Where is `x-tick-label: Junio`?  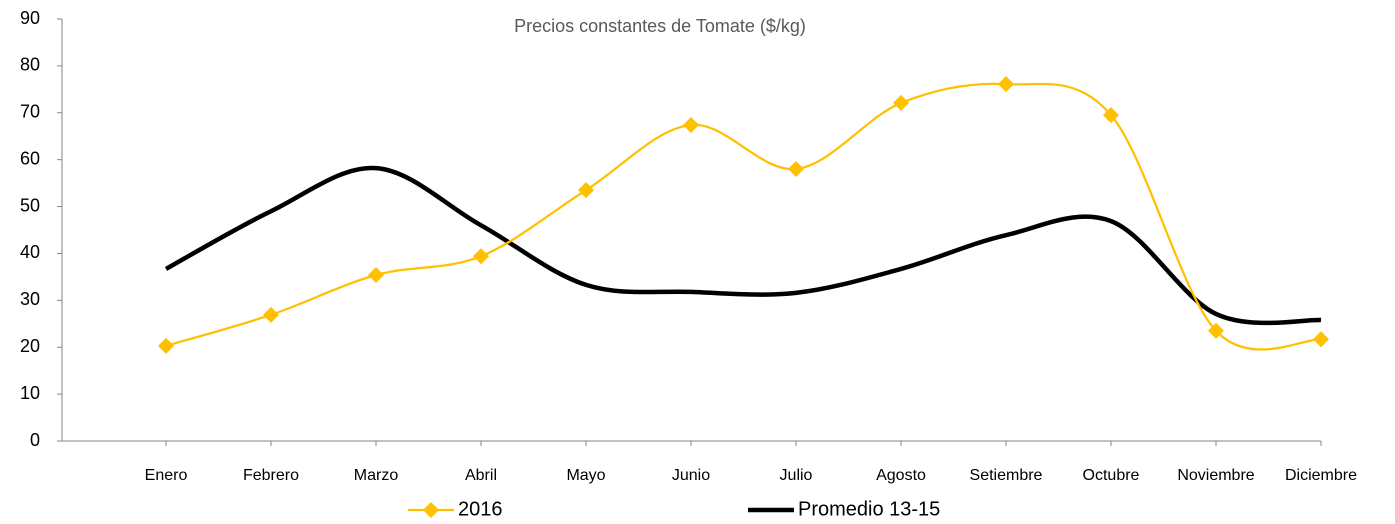 x-tick-label: Junio is located at coordinates (691, 475).